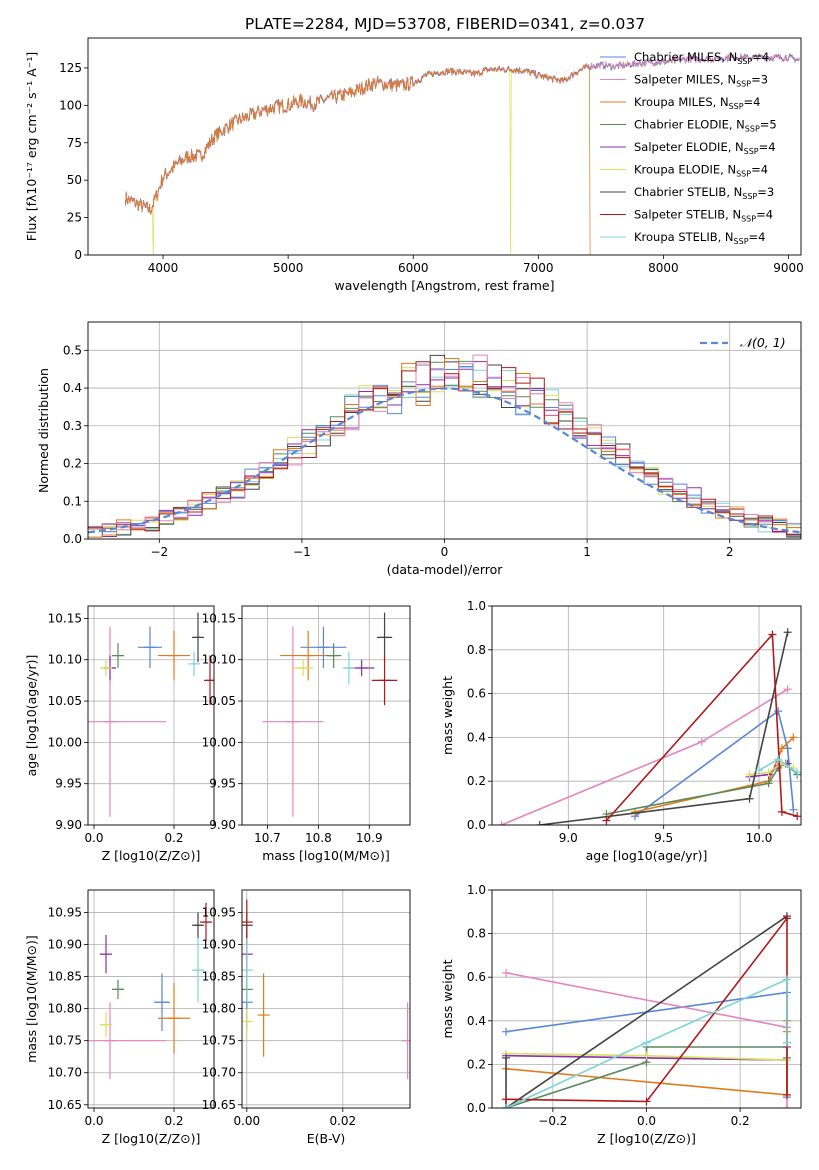  What do you see at coordinates (72, 388) in the screenshot?
I see `y-tick-label: 0.4` at bounding box center [72, 388].